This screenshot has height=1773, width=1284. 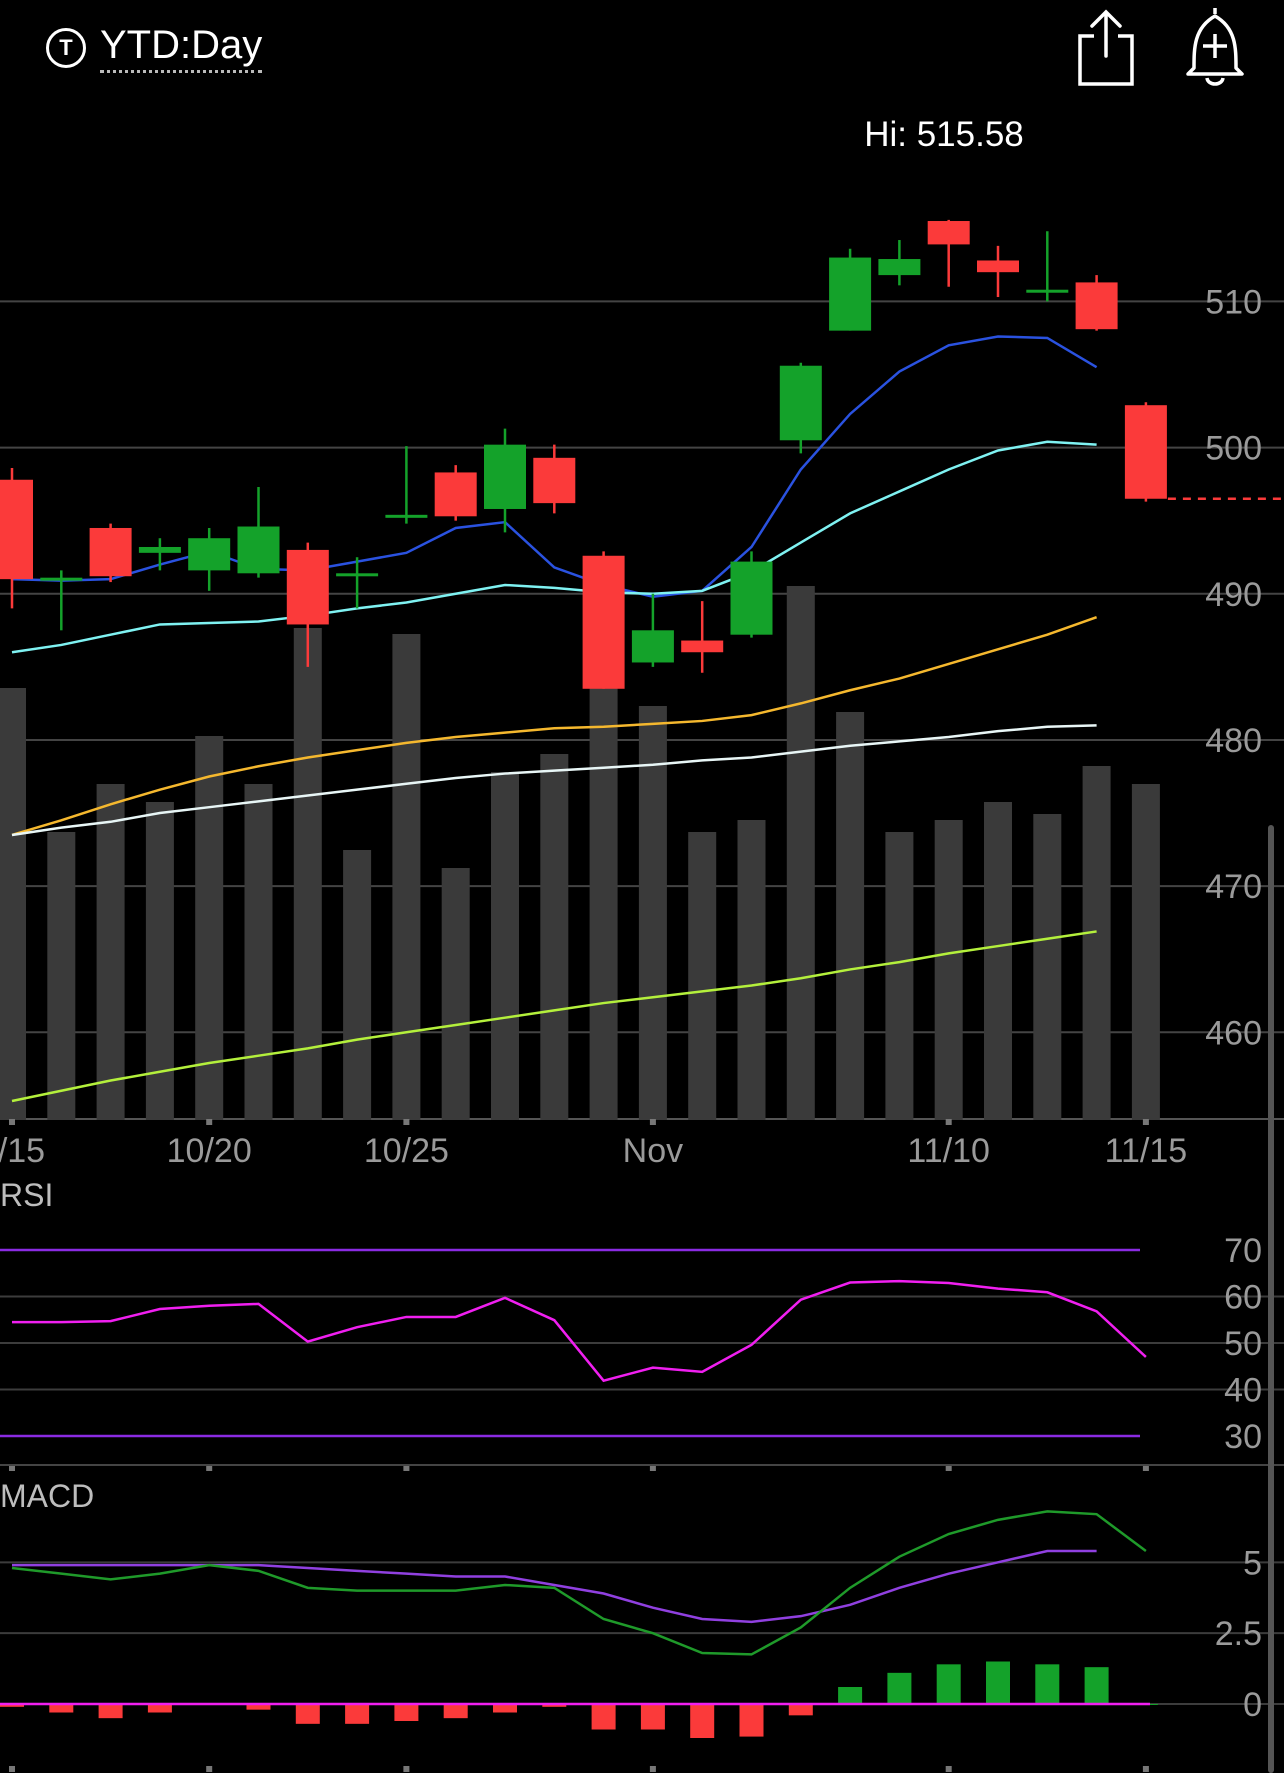 I want to click on macd-tick-label: 5, so click(x=1252, y=1563).